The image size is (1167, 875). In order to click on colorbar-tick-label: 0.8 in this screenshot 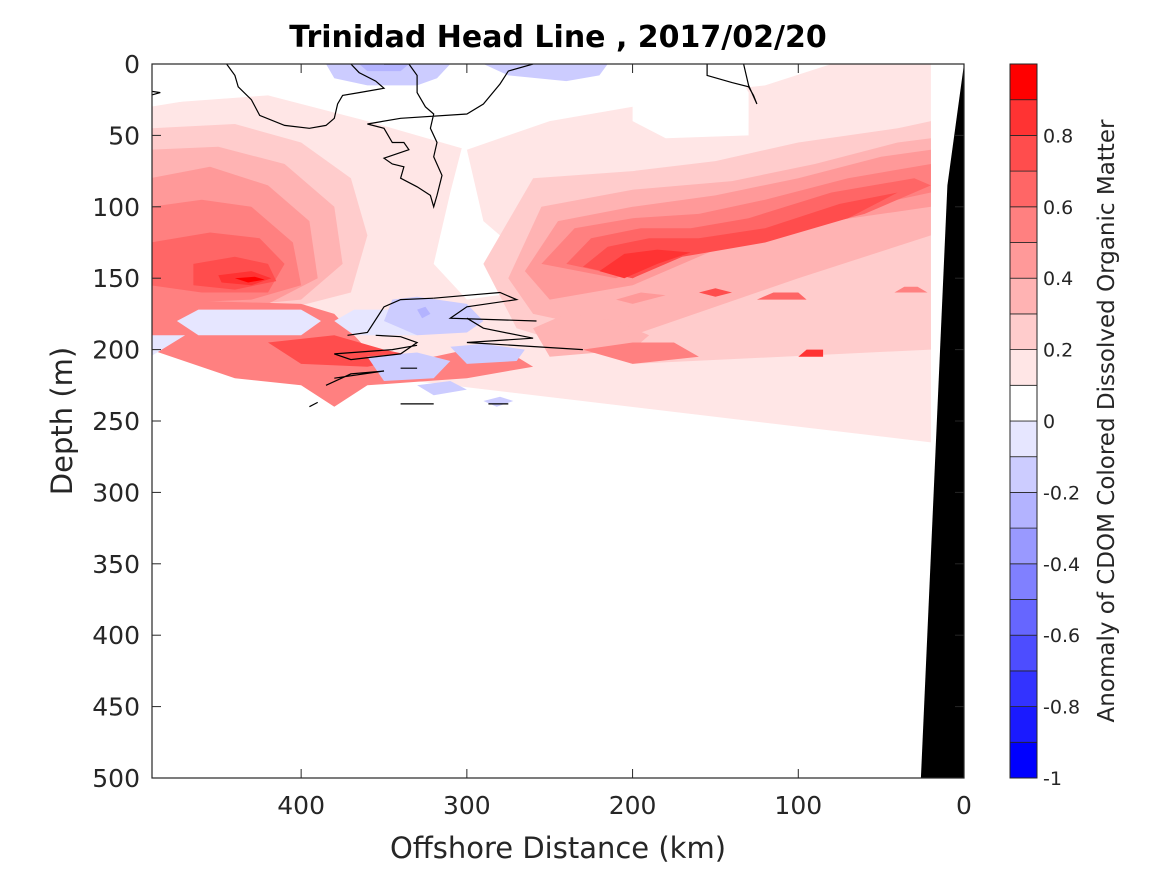, I will do `click(1058, 136)`.